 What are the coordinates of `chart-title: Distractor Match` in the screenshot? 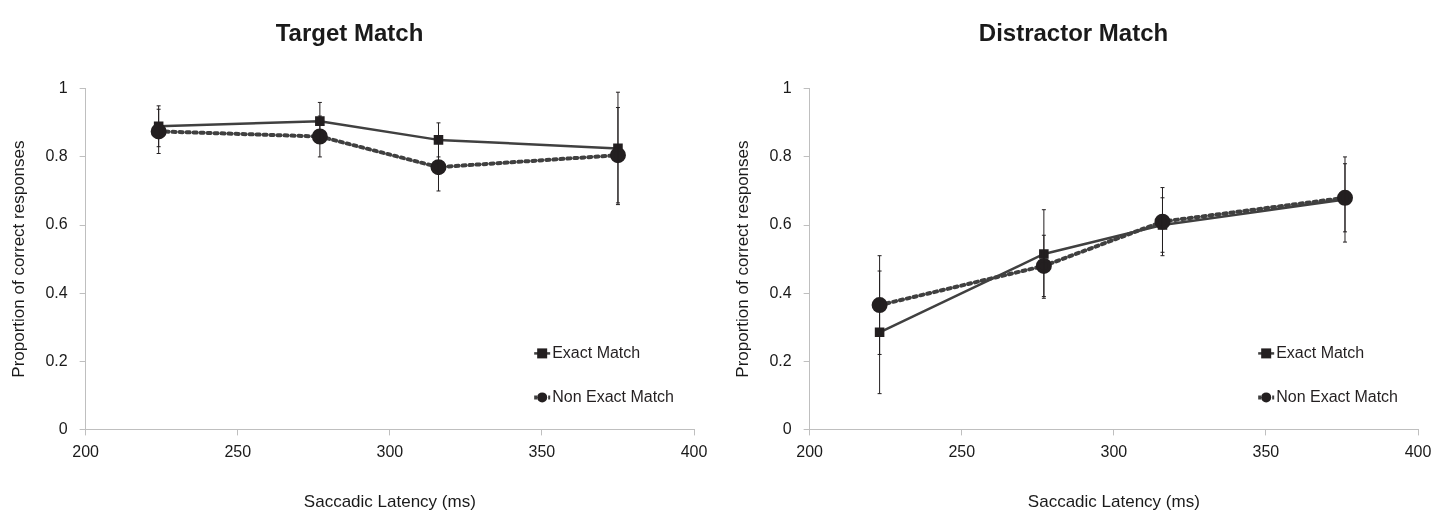 It's located at (1073, 33).